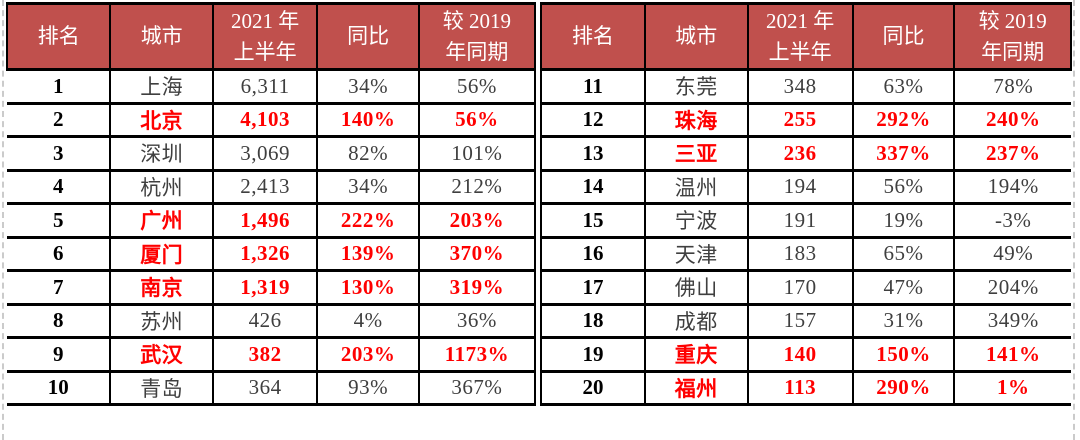 This screenshot has width=1080, height=440. I want to click on city-cell: 杭州, so click(161, 186).